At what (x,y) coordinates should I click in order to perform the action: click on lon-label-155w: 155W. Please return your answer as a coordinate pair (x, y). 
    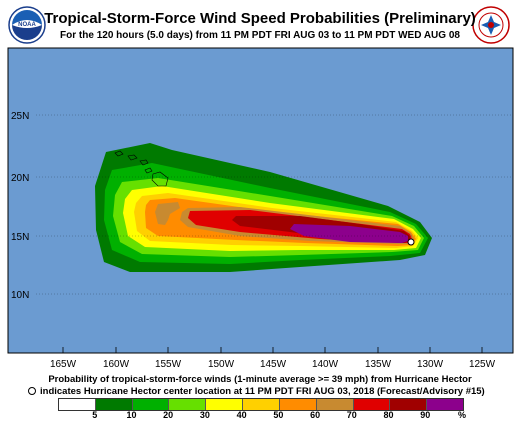
    Looking at the image, I should click on (168, 364).